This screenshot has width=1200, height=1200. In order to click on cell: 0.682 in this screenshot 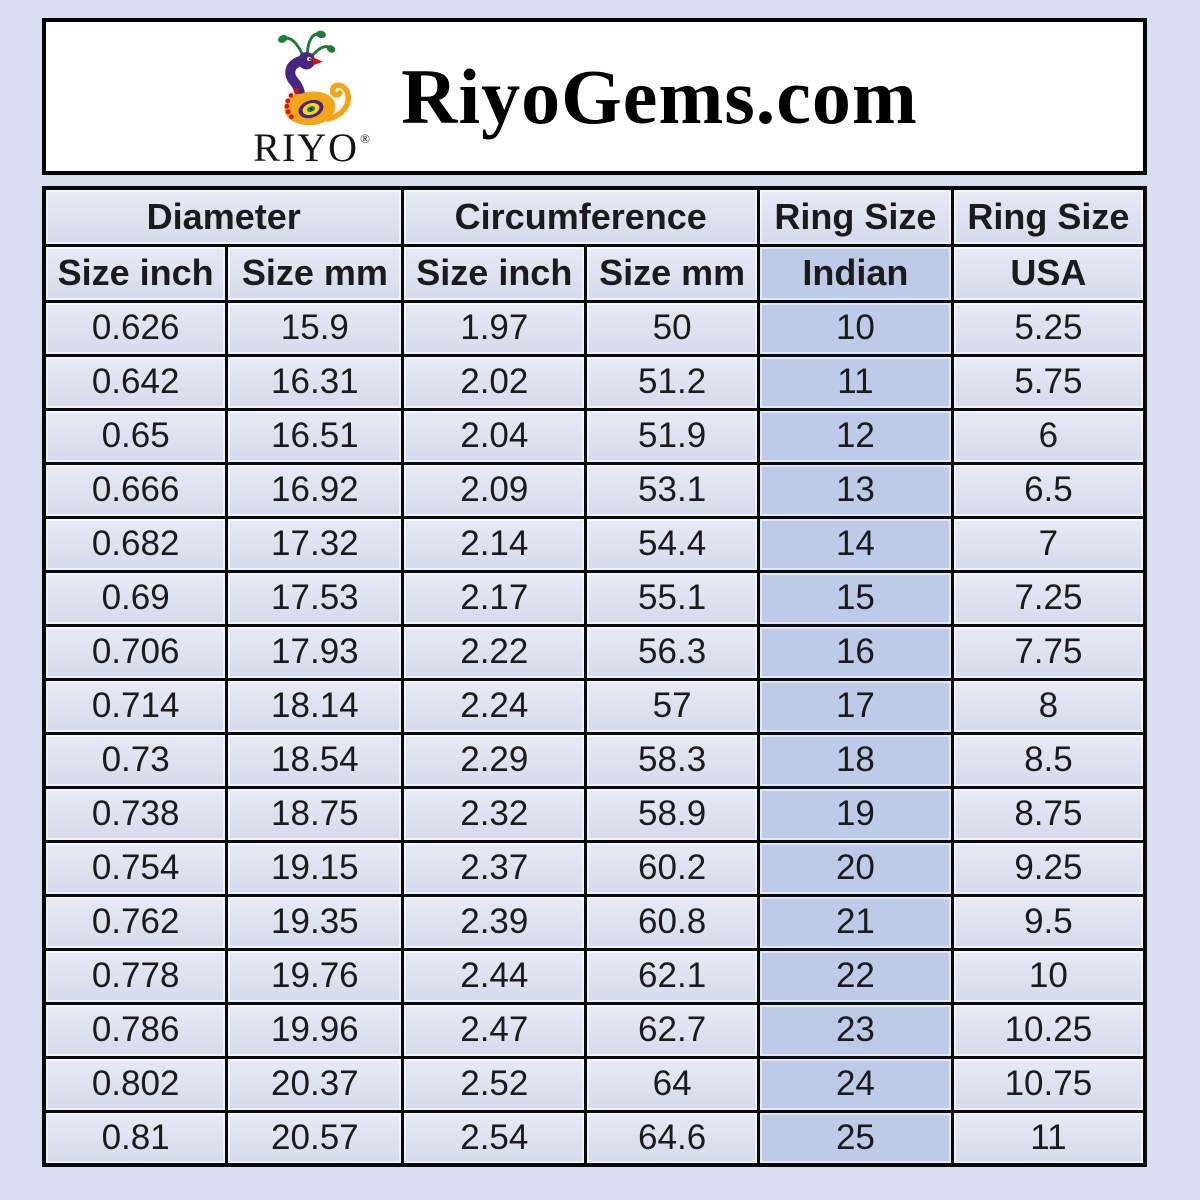, I will do `click(135, 544)`.